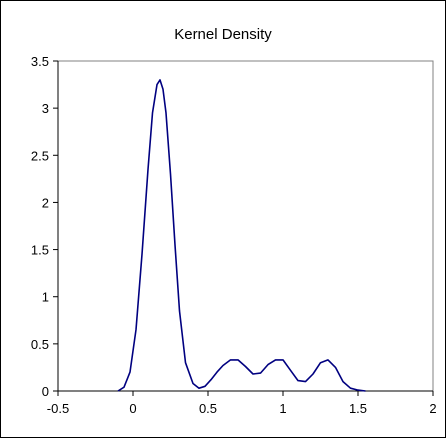 The width and height of the screenshot is (446, 442). I want to click on y-tick-label: 3.5, so click(40, 61).